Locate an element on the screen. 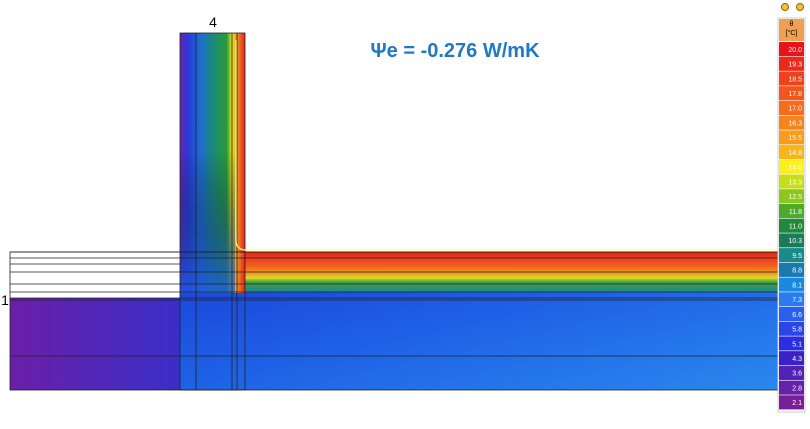 This screenshot has height=429, width=810. legend-label: 17.8 is located at coordinates (795, 94).